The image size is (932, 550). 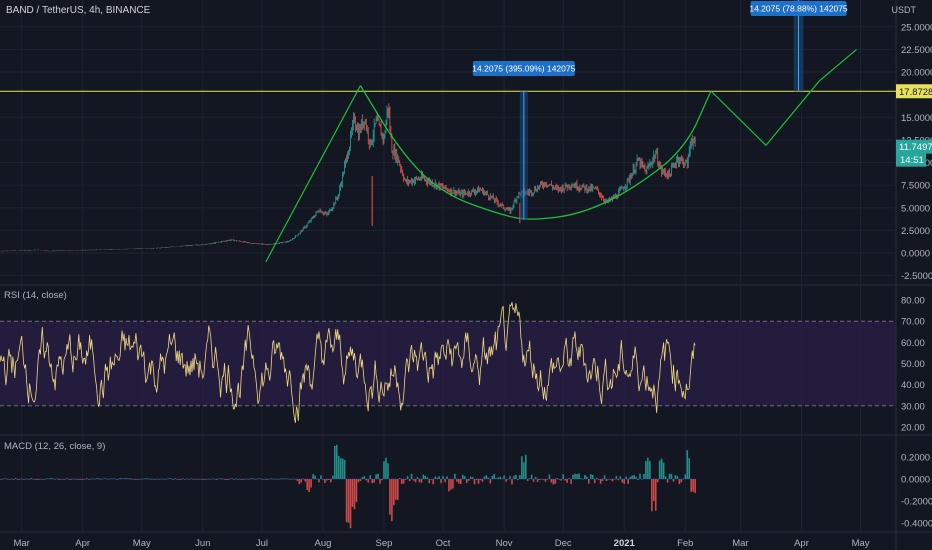 What do you see at coordinates (523, 68) in the screenshot?
I see `measure-label-box` at bounding box center [523, 68].